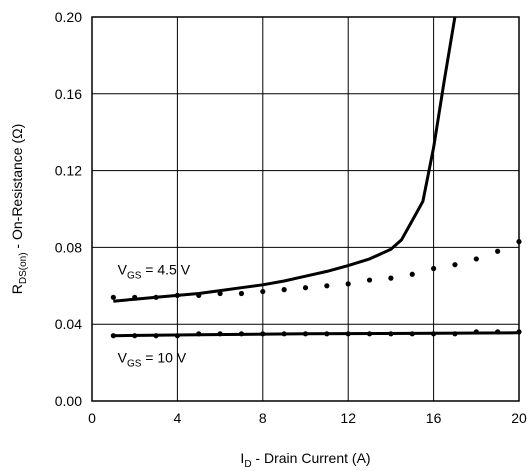 The image size is (529, 471). Describe the element at coordinates (307, 418) in the screenshot. I see `x-tick-labels: 0 4 8 12 16 20` at that location.